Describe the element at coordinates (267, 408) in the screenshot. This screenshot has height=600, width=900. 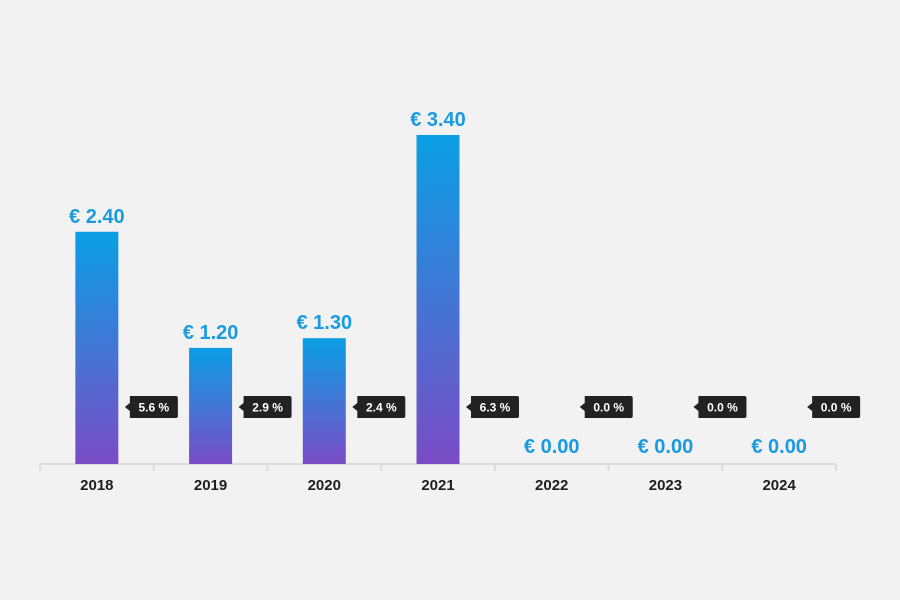
I see `percent-label: 2.9 %` at that location.